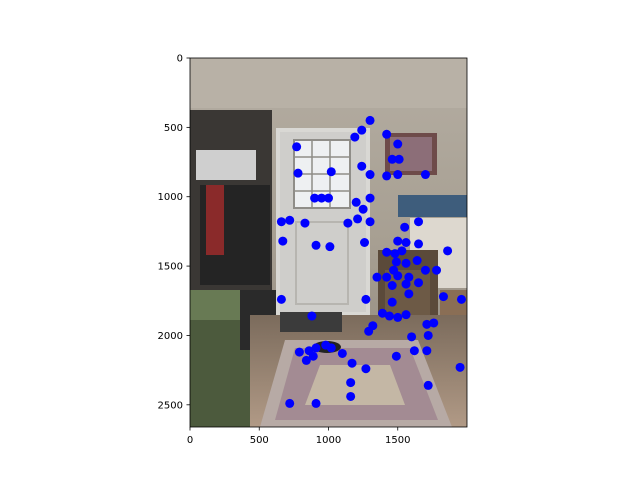 This screenshot has height=480, width=640. I want to click on x-tick-label: 0, so click(190, 440).